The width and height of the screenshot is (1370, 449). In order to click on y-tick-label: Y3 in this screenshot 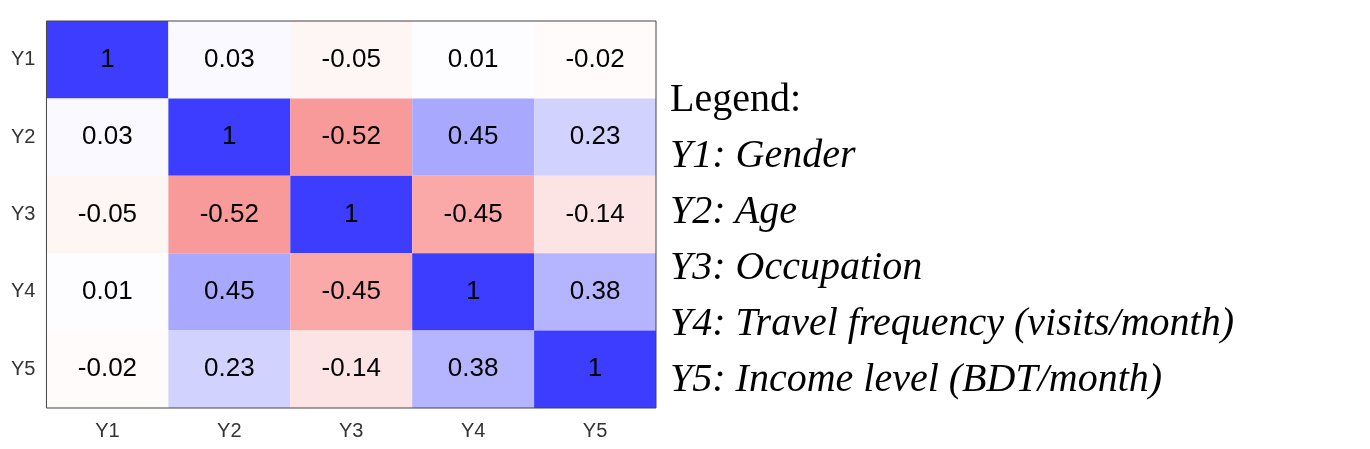, I will do `click(23, 213)`.